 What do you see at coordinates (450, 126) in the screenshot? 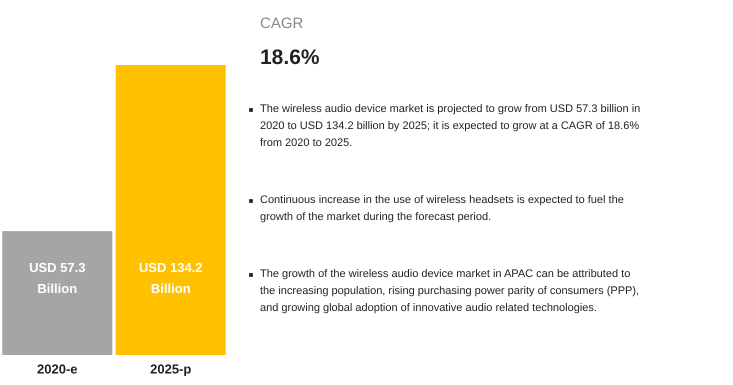
I see `text: The wireless audio device market is projected to grow from USD 57.3 billion in 2020 to USD 134.2 billion by 2025; it is expected to grow at a CAGR of 18.6% from 2020 to 2025.` at bounding box center [450, 126].